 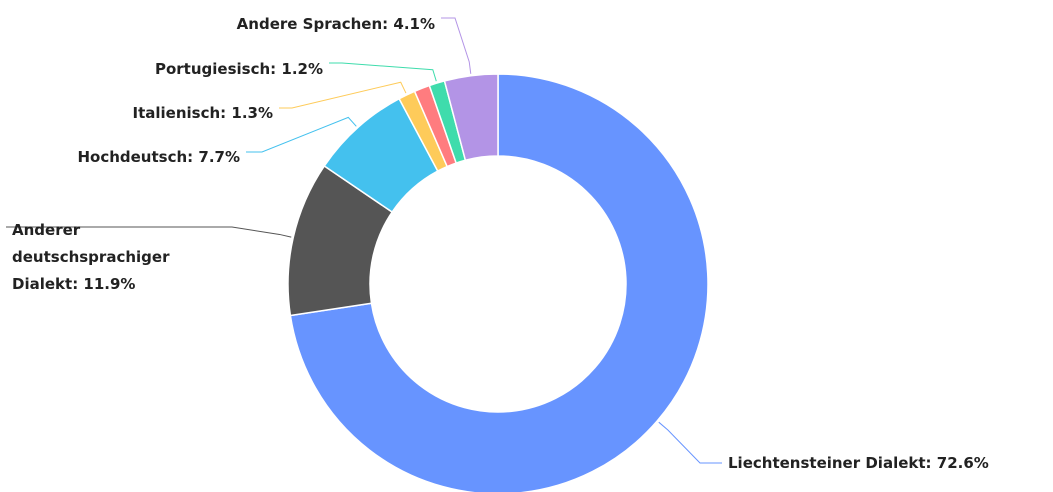 I want to click on data-label: Andere Sprachen: 4.1%, so click(x=336, y=24).